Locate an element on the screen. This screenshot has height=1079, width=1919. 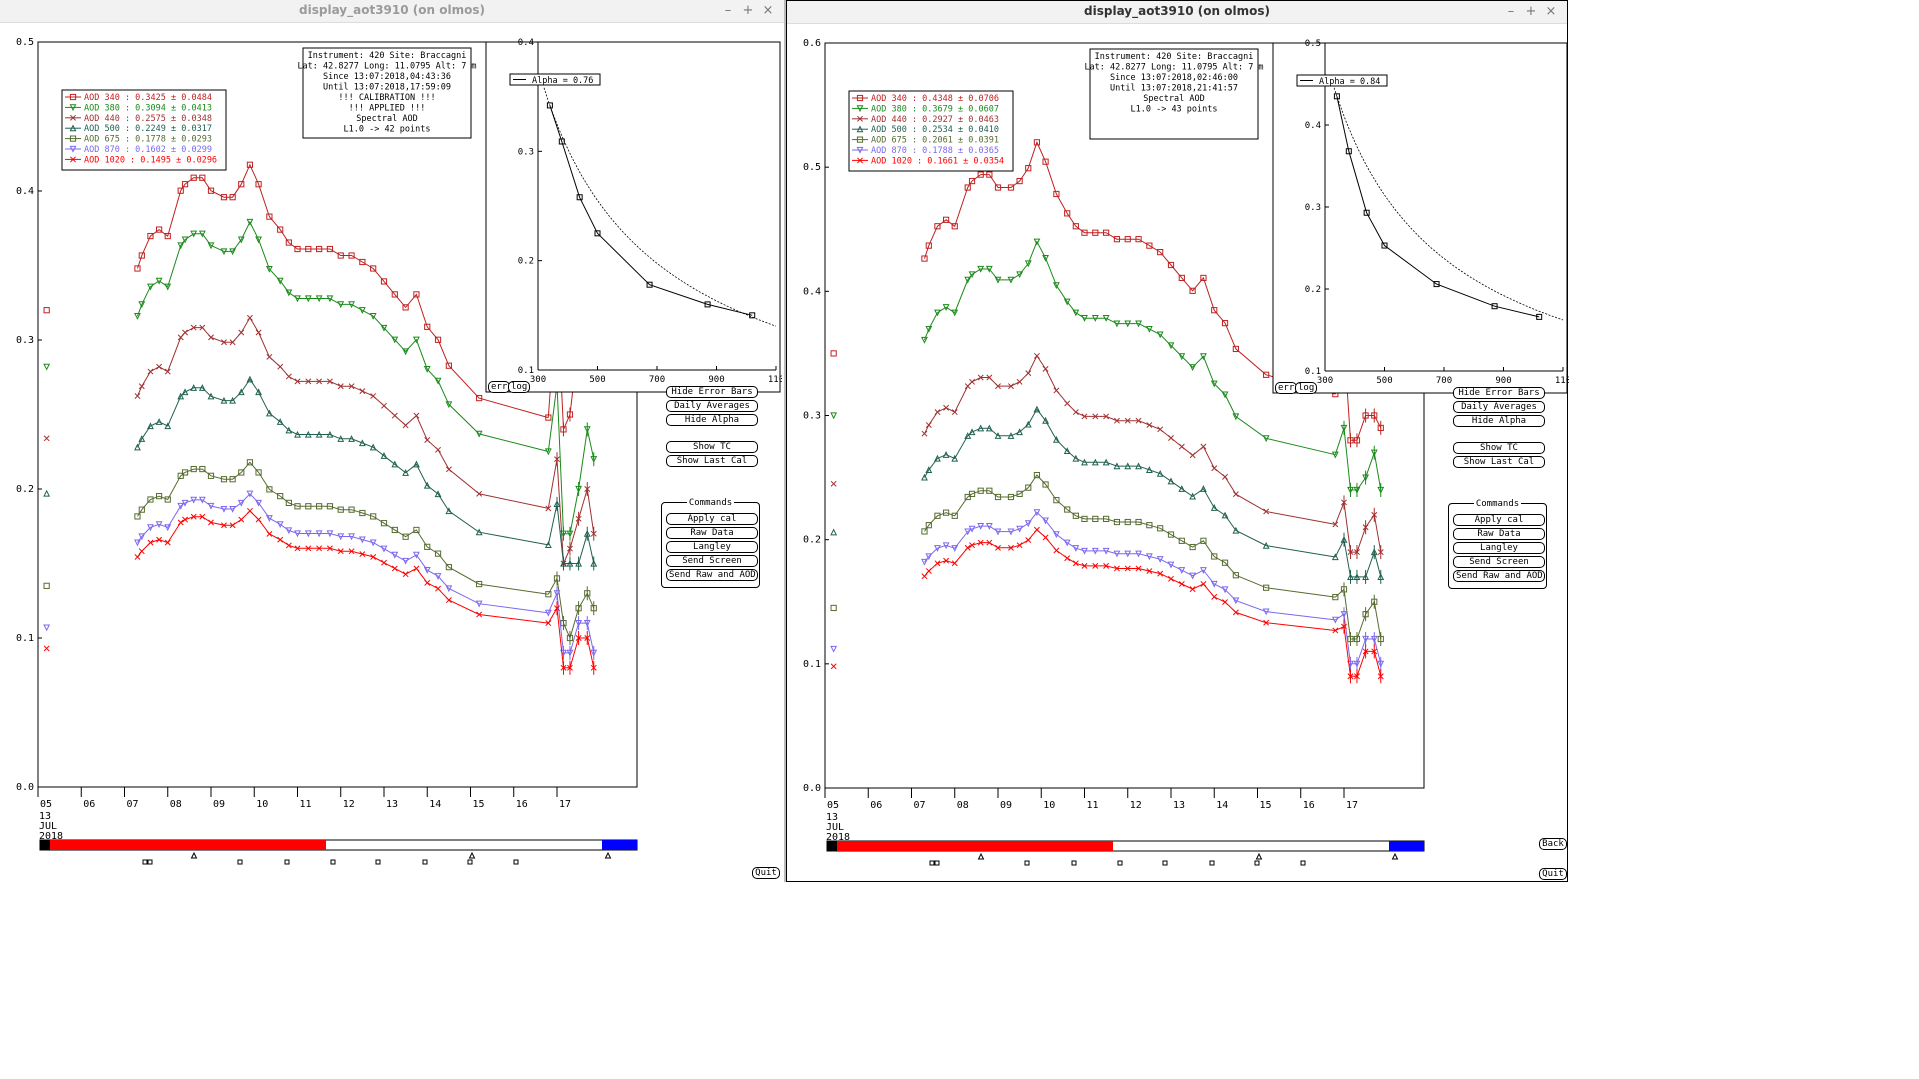
inset-data-point is located at coordinates (1539, 316).